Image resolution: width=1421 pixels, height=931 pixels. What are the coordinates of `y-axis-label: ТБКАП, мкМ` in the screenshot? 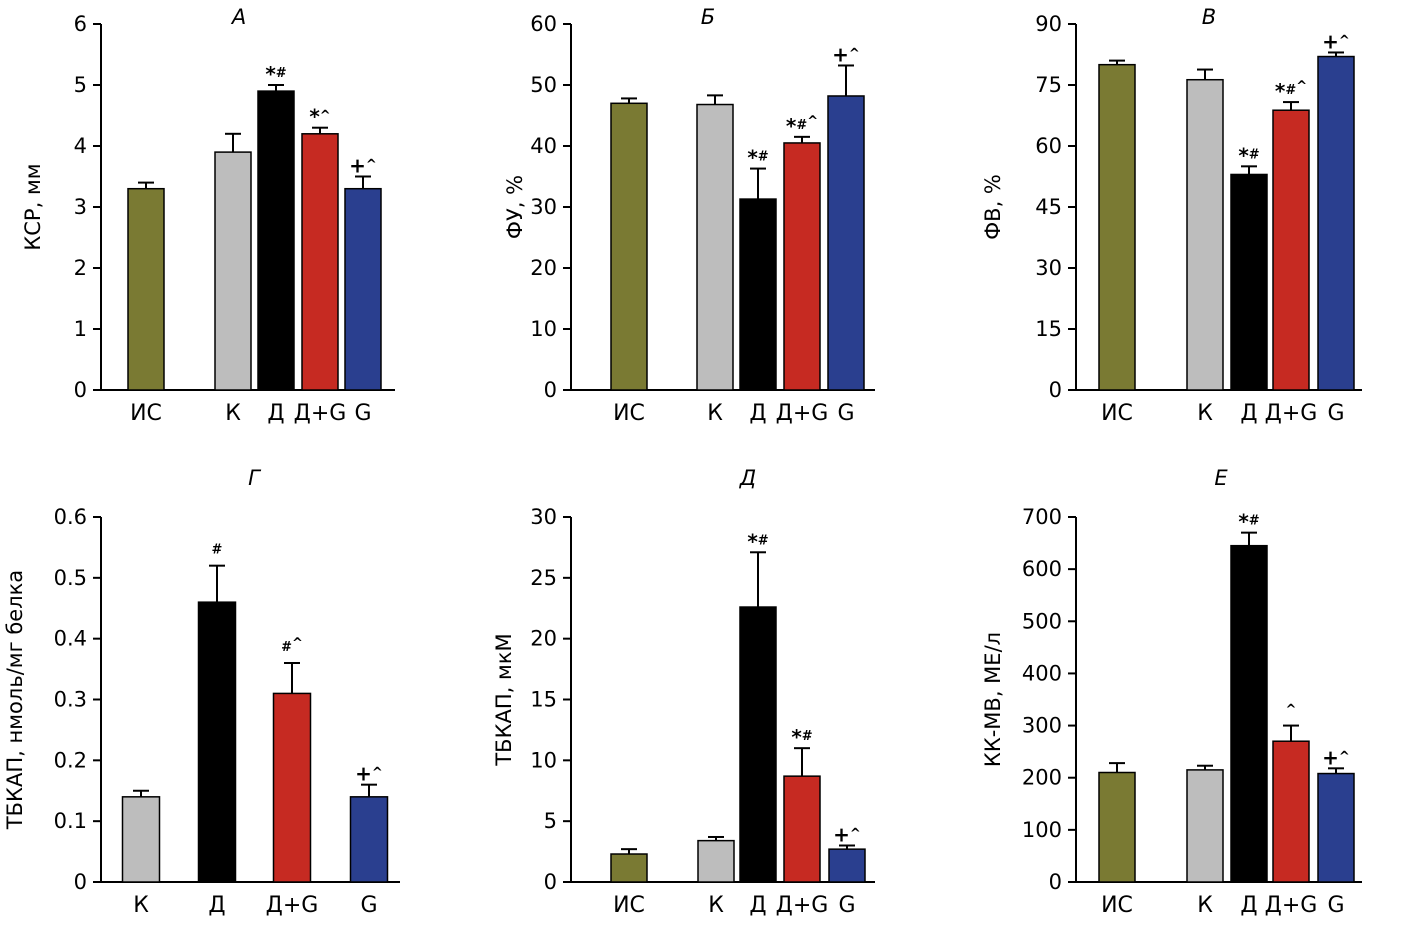 It's located at (504, 699).